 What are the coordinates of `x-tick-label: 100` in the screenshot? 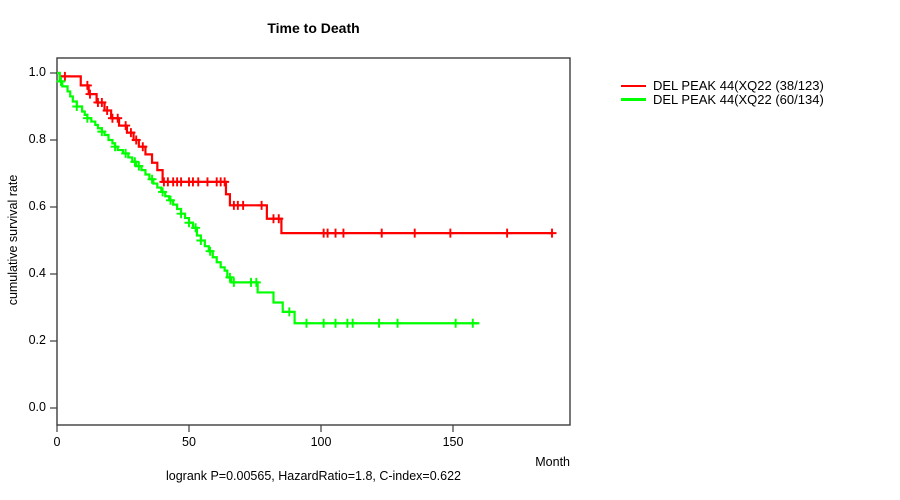 It's located at (321, 442).